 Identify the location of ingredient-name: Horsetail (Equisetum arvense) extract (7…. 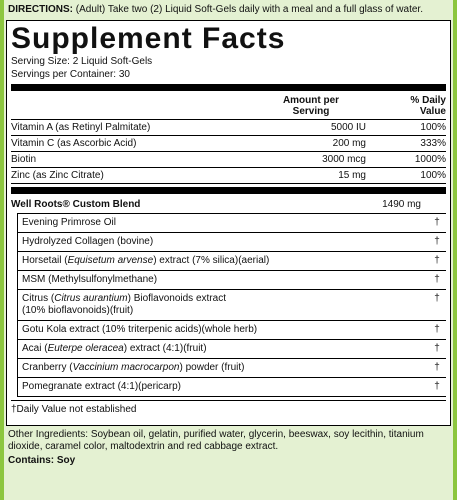
(223, 261).